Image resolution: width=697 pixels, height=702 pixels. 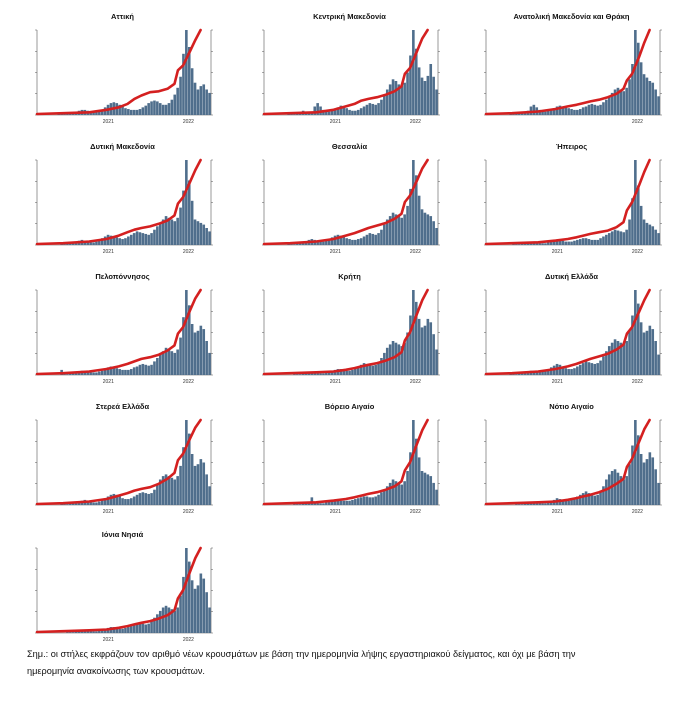 I want to click on x-tick-label: 2022, so click(x=415, y=512).